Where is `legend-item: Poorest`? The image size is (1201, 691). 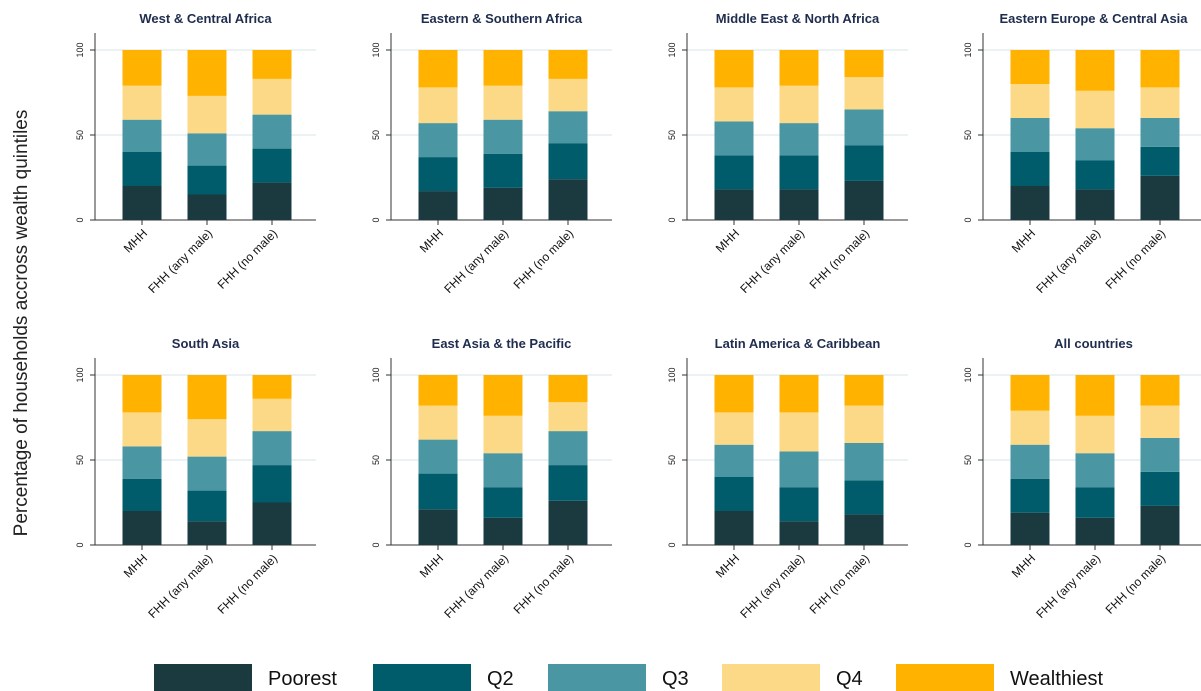
legend-item: Poorest is located at coordinates (245, 677).